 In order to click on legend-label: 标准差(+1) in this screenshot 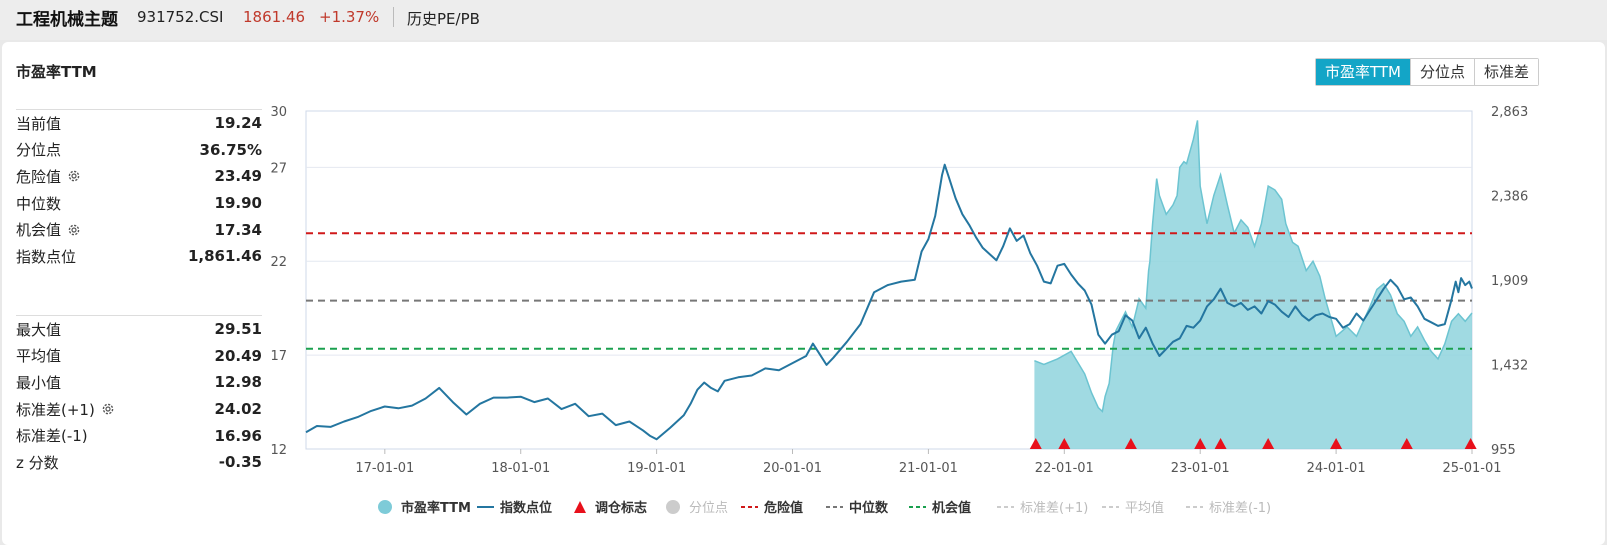, I will do `click(1054, 508)`.